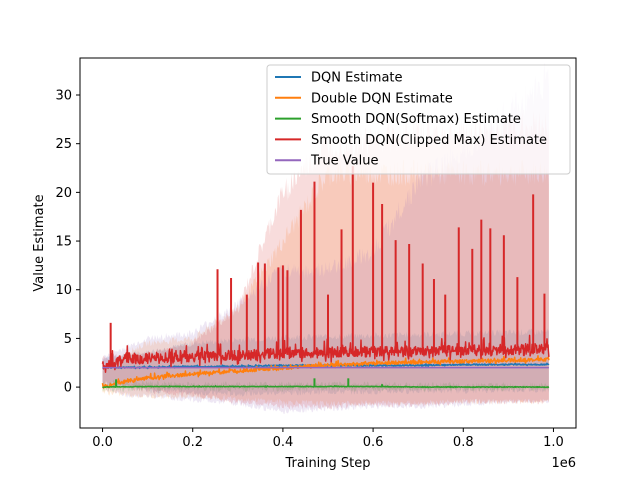  What do you see at coordinates (382, 98) in the screenshot?
I see `legend-label: Double DQN Estimate` at bounding box center [382, 98].